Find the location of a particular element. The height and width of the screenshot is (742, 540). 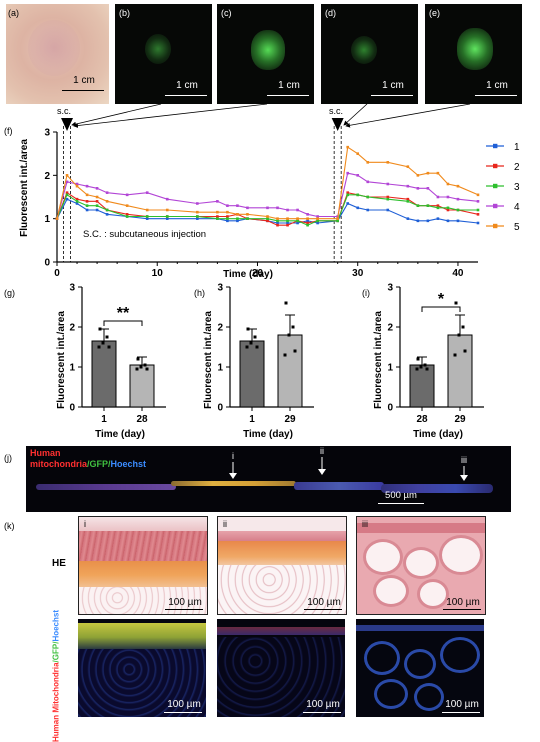

chart-f-ytick-label: 1 is located at coordinates (47, 219).